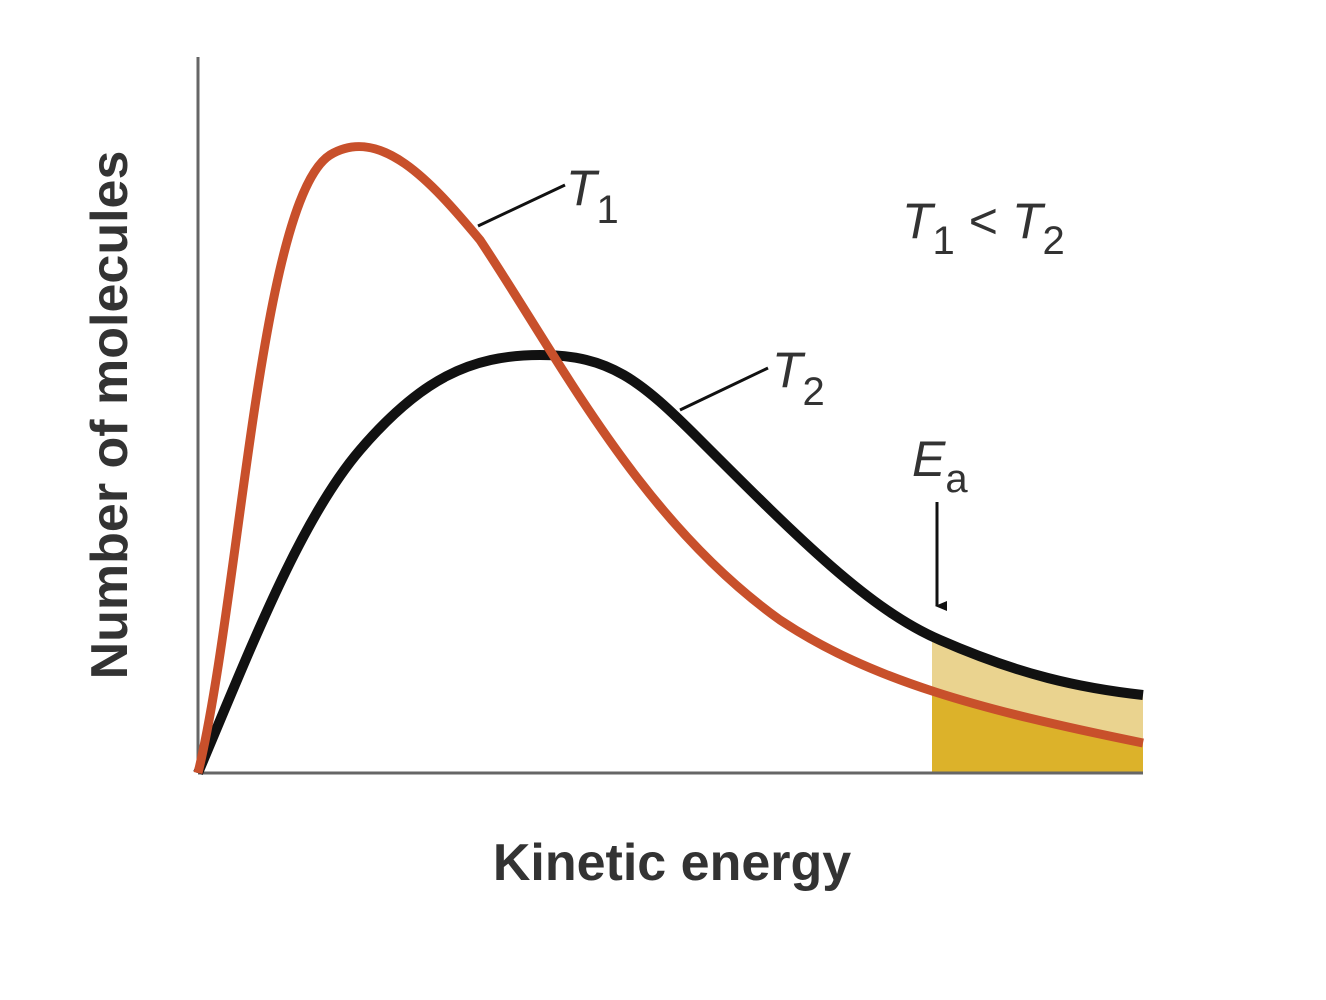 The height and width of the screenshot is (1000, 1326). I want to click on operator: <, so click(983, 221).